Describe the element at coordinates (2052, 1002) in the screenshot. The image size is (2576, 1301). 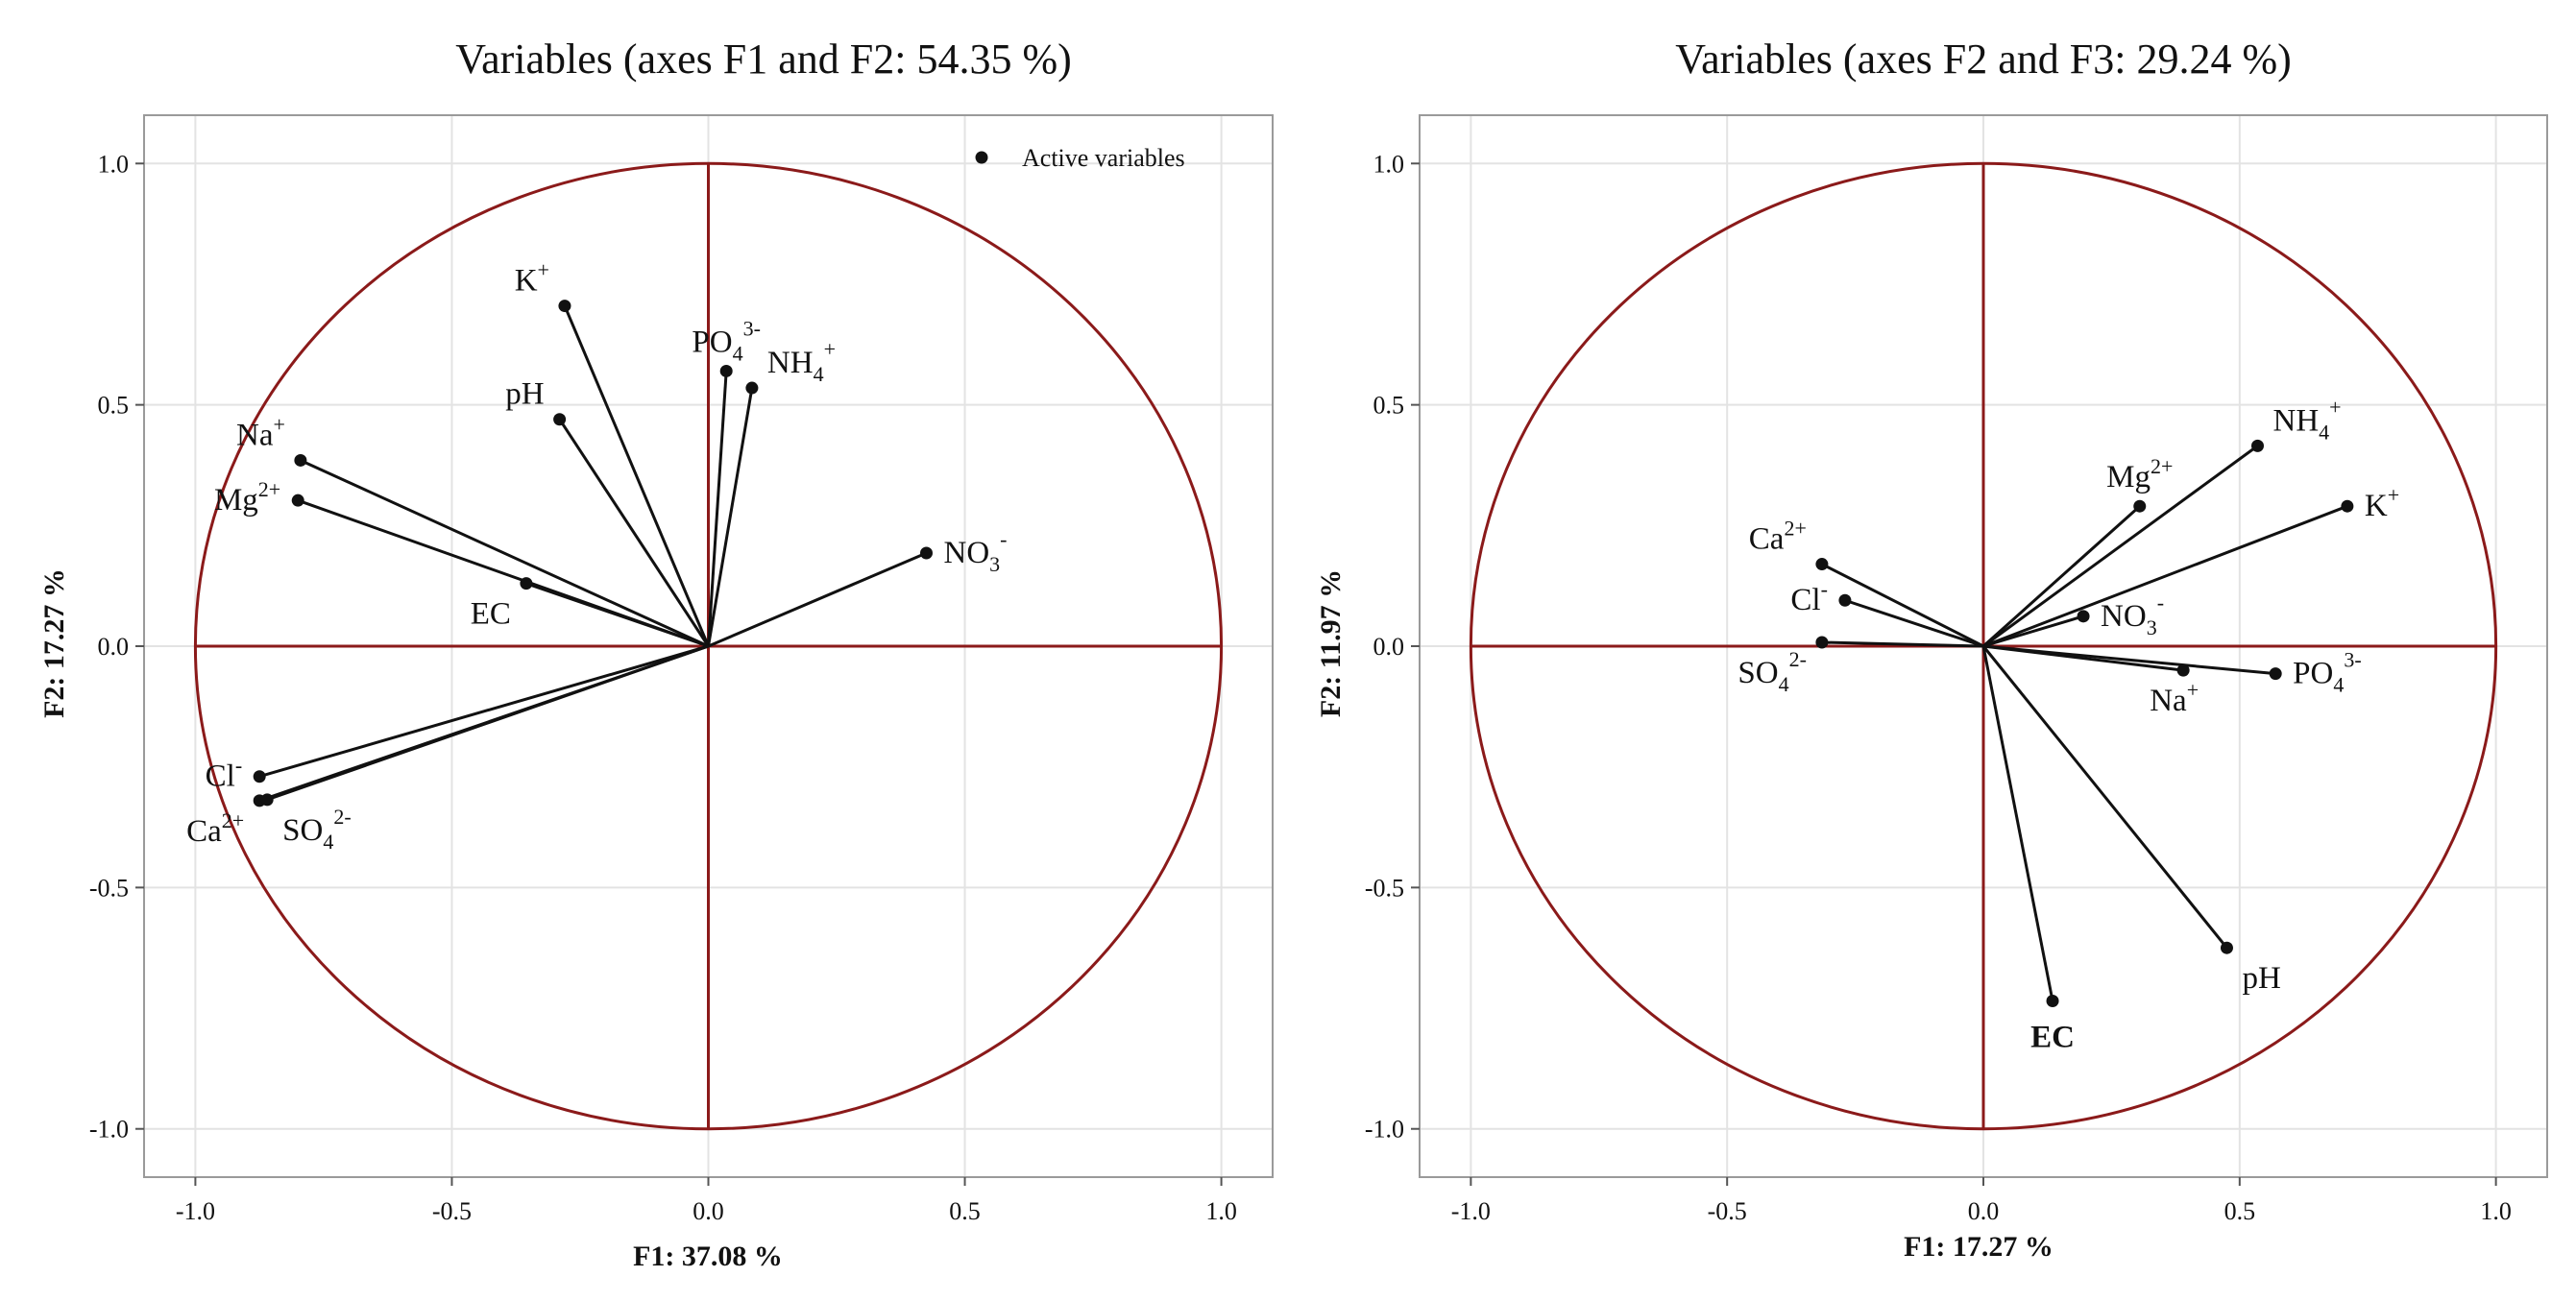
I see `chart-2-point-ec` at that location.